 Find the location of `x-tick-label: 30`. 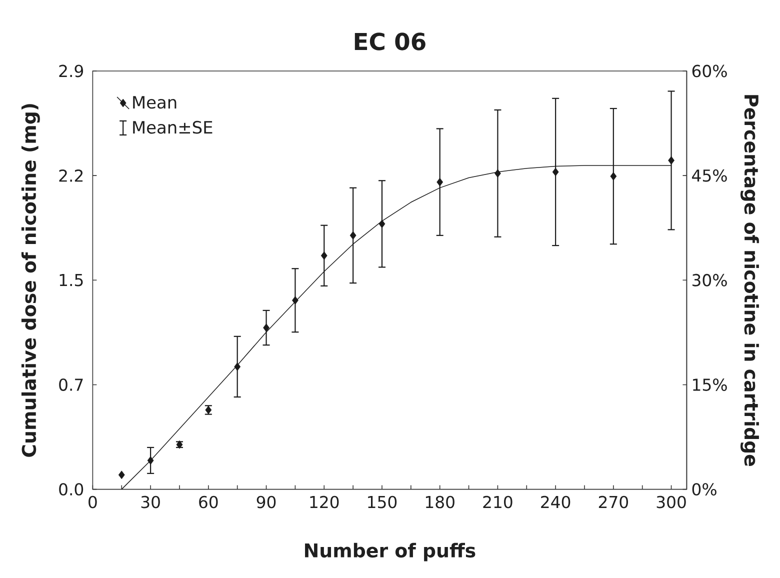

x-tick-label: 30 is located at coordinates (150, 502).